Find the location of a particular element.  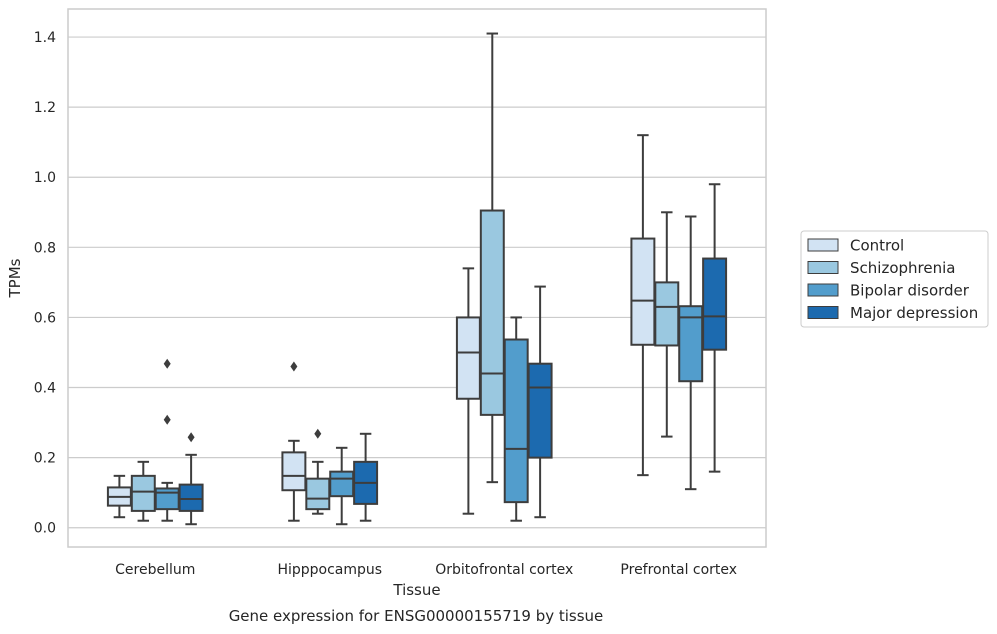

legend-label: Schizophrenia is located at coordinates (902, 268).